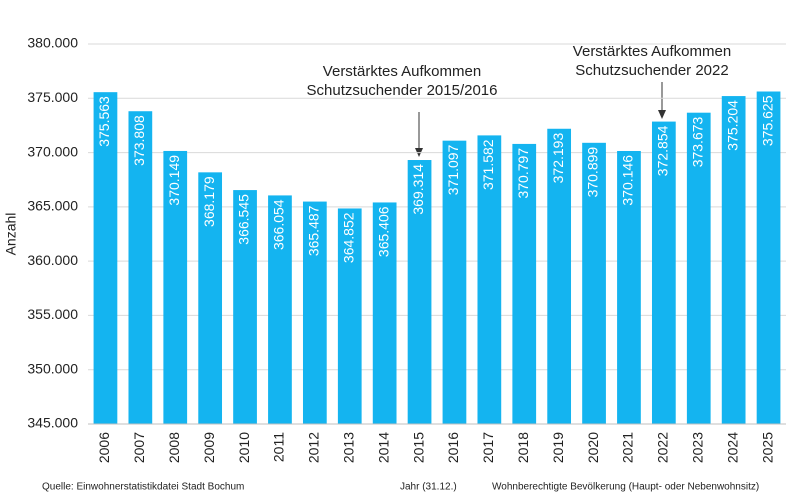 The width and height of the screenshot is (800, 500). I want to click on value-label: 370.149, so click(174, 180).